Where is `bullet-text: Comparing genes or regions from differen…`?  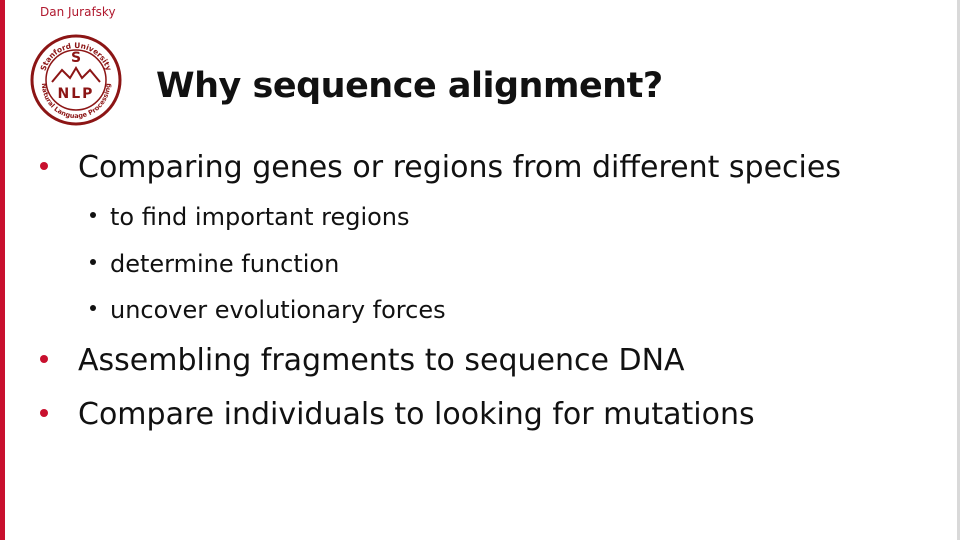 bullet-text: Comparing genes or regions from differen… is located at coordinates (459, 167).